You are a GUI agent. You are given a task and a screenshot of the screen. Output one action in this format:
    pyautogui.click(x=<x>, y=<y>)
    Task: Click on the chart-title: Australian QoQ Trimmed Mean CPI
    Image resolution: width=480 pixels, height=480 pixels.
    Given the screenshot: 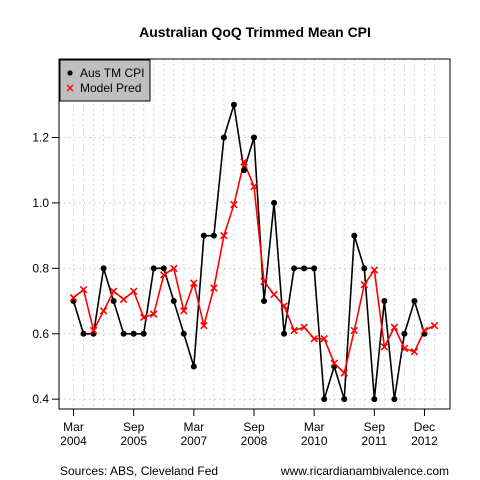 What is the action you would take?
    pyautogui.click(x=255, y=32)
    